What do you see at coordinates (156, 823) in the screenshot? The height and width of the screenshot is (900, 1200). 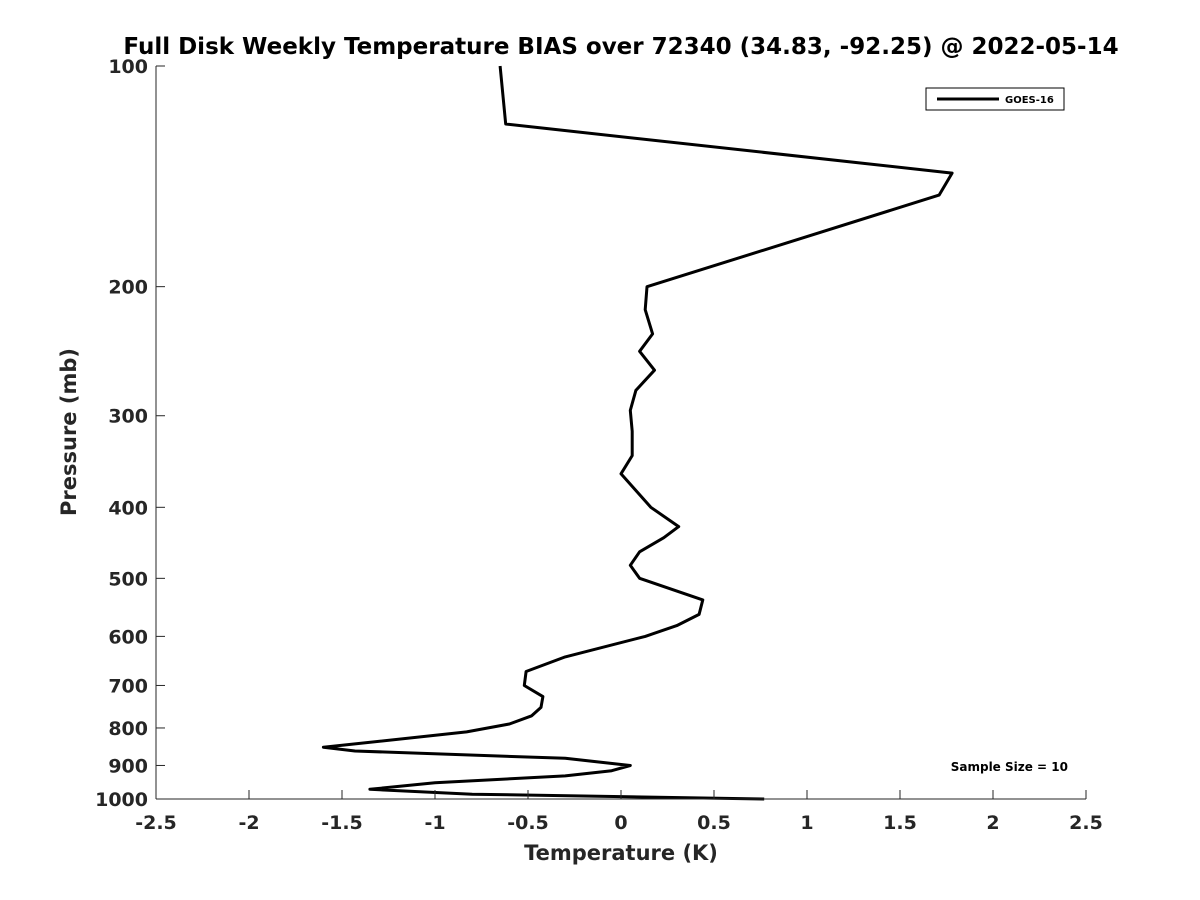 I see `x-tick-label: -2.5` at bounding box center [156, 823].